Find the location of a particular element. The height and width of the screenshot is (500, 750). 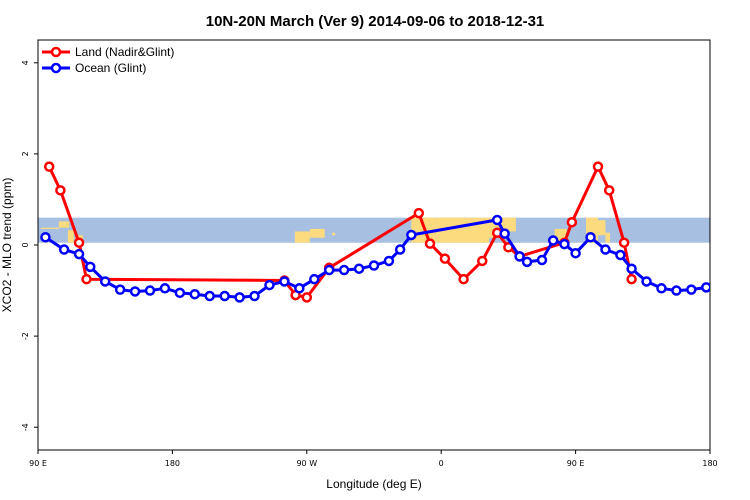

x-axis-ticks: 90 E 180 90 W 0 90 E 180 is located at coordinates (373, 459).